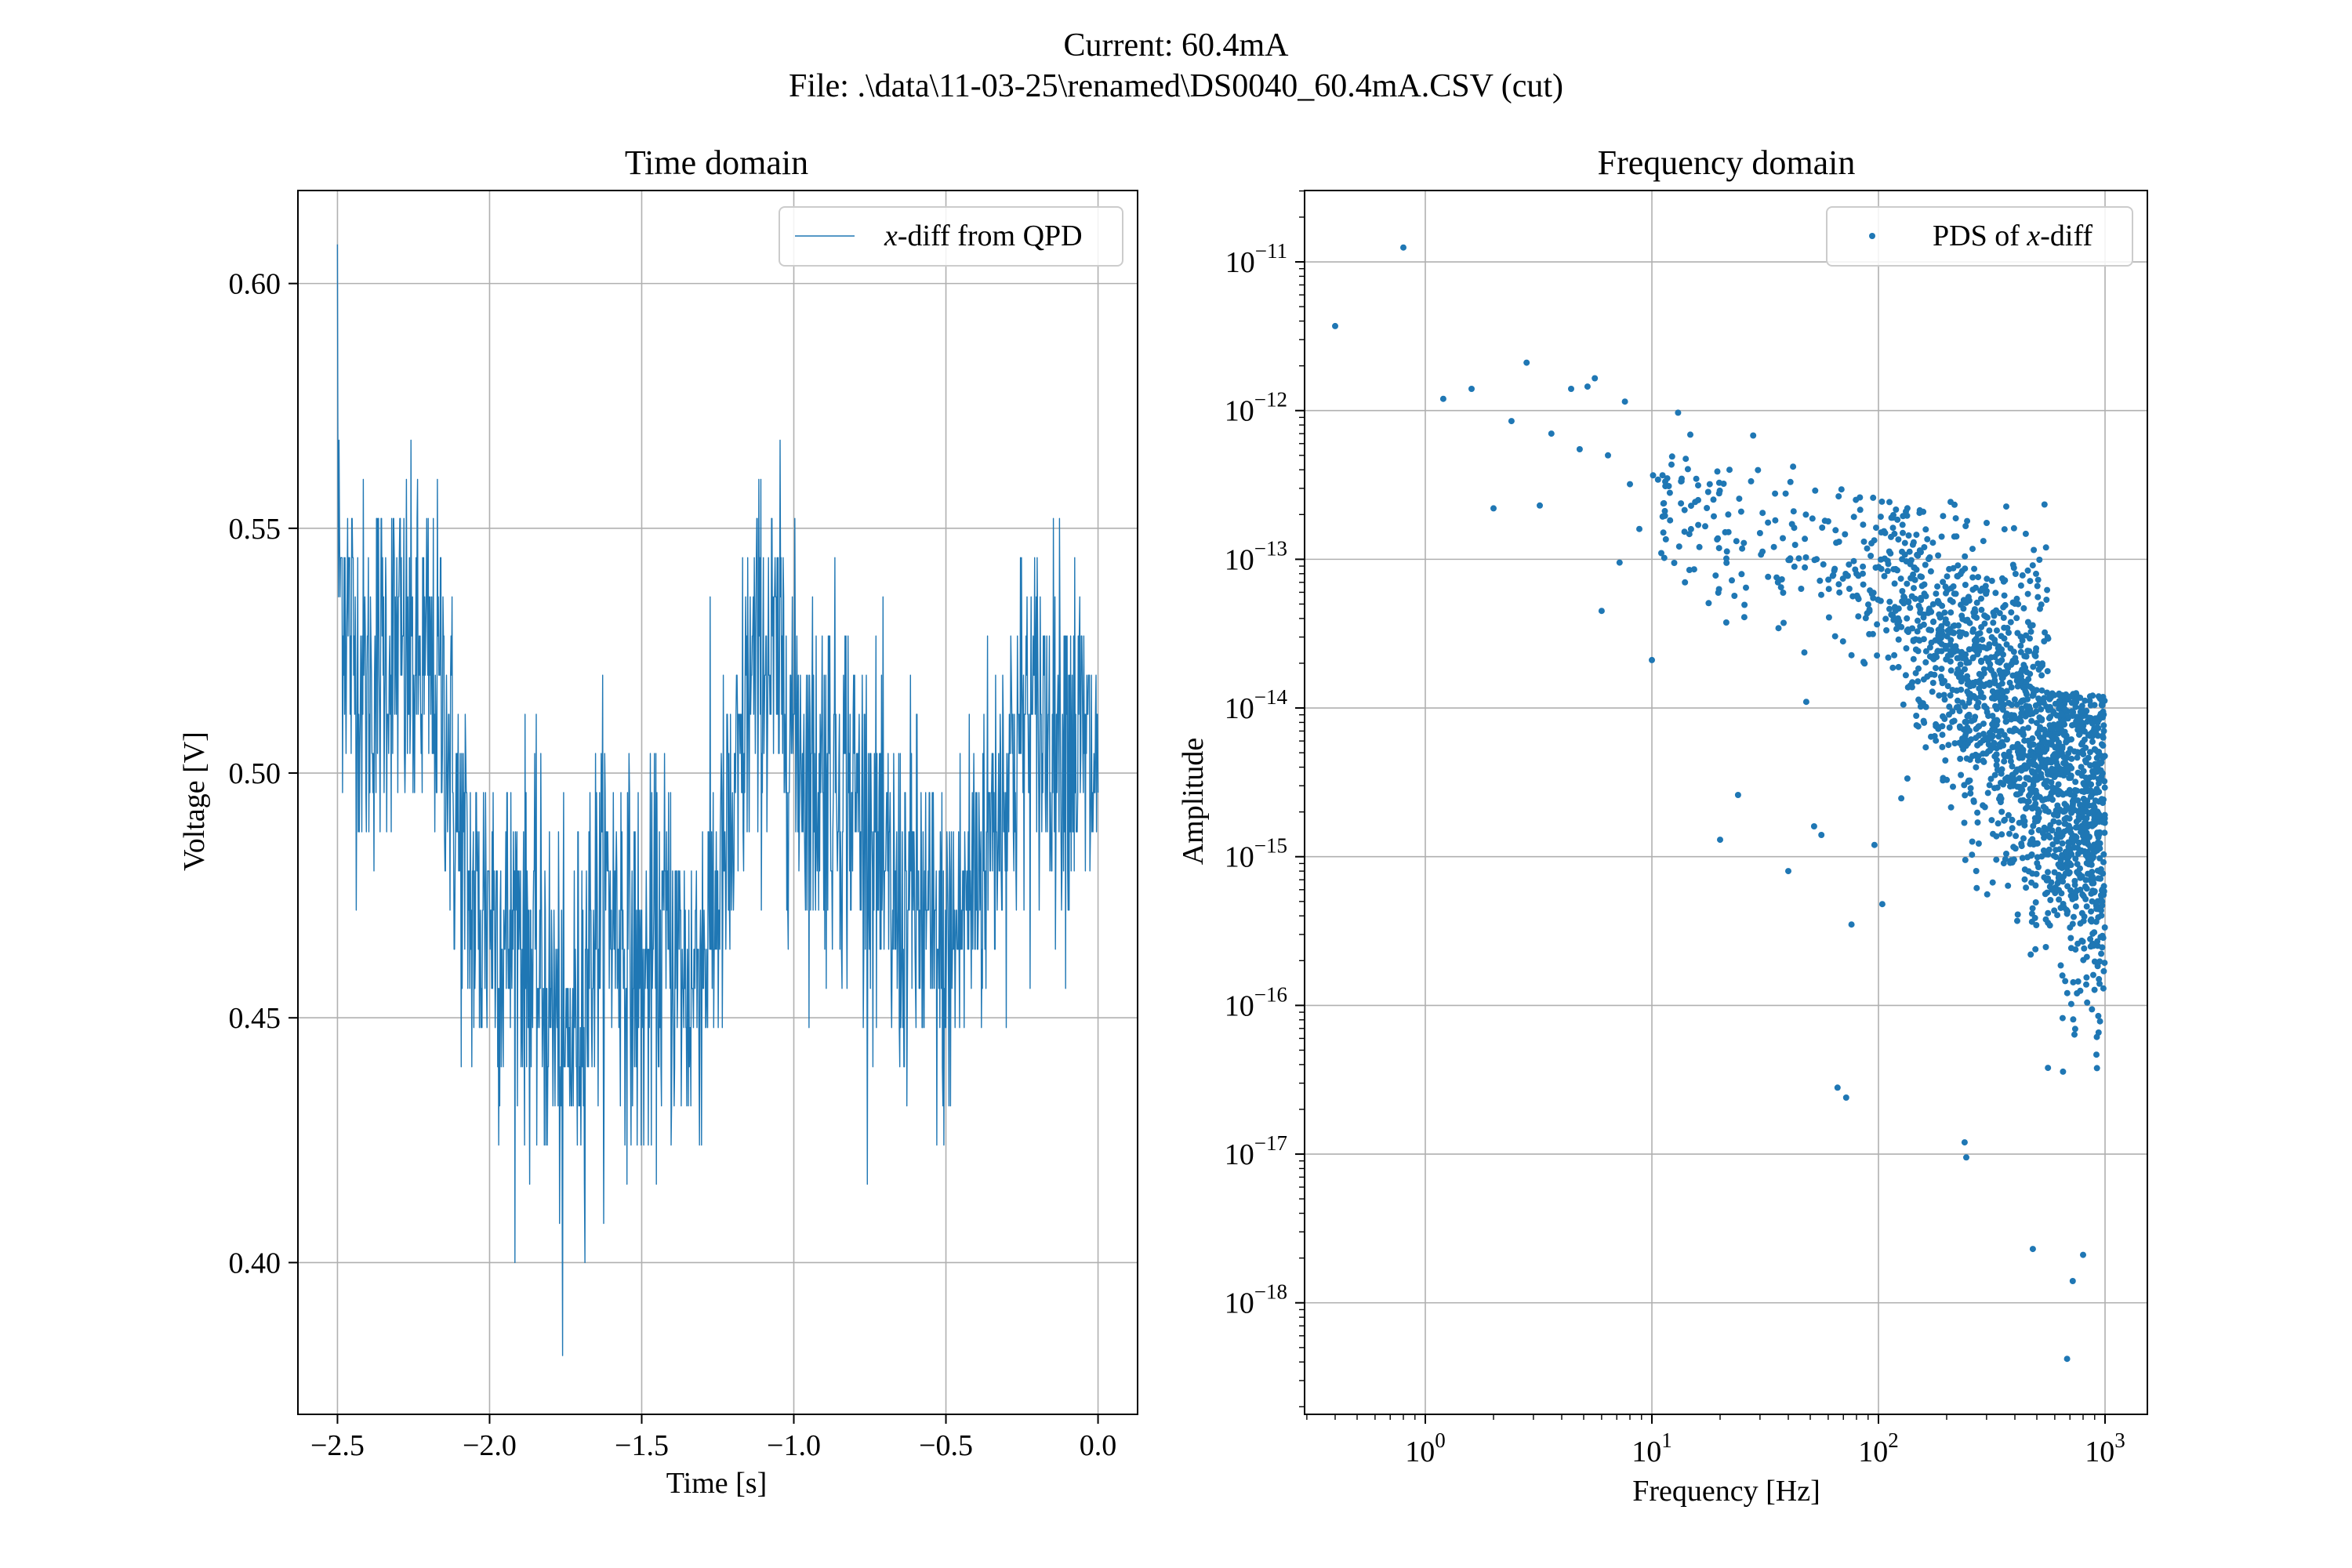 This screenshot has width=2352, height=1568. Describe the element at coordinates (195, 801) in the screenshot. I see `time-domain-ylabel: Voltage [V]` at that location.